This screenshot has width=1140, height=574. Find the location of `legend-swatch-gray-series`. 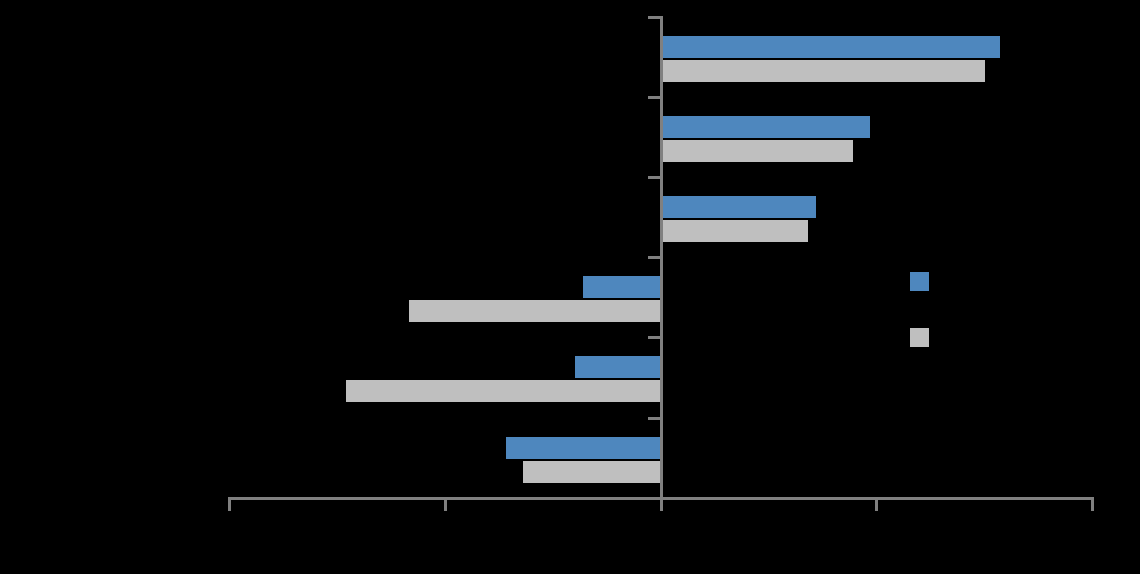

legend-swatch-gray-series is located at coordinates (919, 337).